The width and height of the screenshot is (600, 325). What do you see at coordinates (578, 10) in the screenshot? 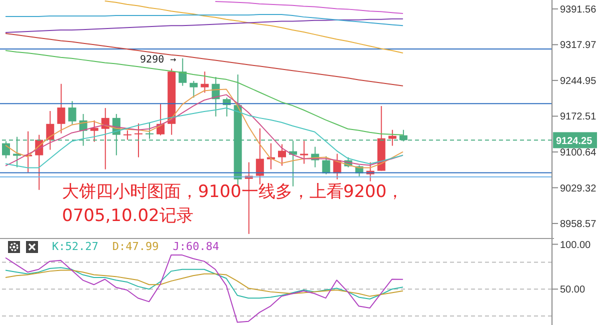
I see `y-tick-label: 9391.56` at bounding box center [578, 10].